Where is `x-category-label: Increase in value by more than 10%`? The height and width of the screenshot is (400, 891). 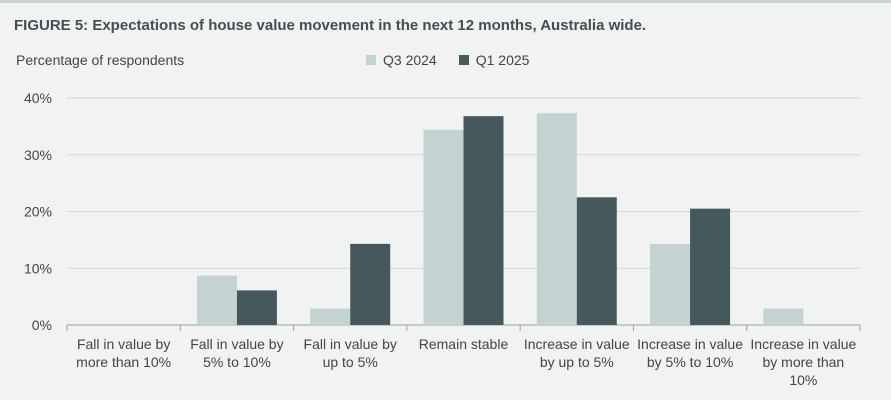 x-category-label: Increase in value by more than 10% is located at coordinates (803, 362).